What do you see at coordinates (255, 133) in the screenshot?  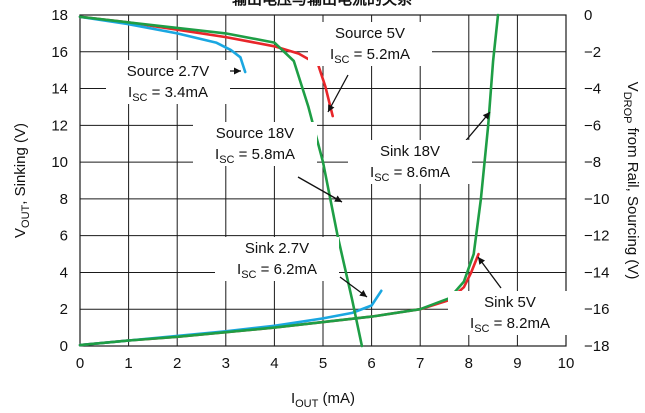 I see `annotation-label: Source 18V` at bounding box center [255, 133].